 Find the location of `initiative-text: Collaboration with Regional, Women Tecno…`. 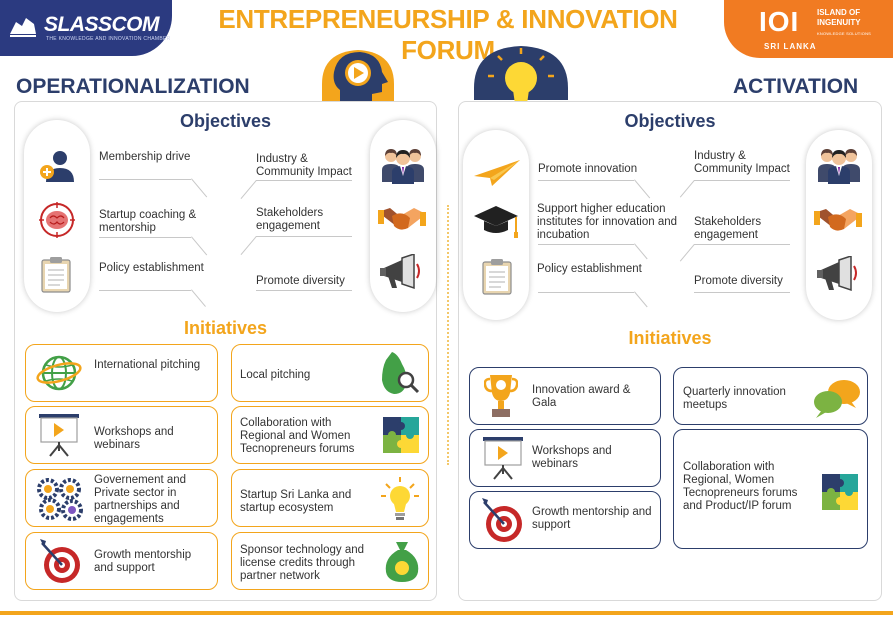

initiative-text: Collaboration with Regional, Women Tecno… is located at coordinates (740, 486).